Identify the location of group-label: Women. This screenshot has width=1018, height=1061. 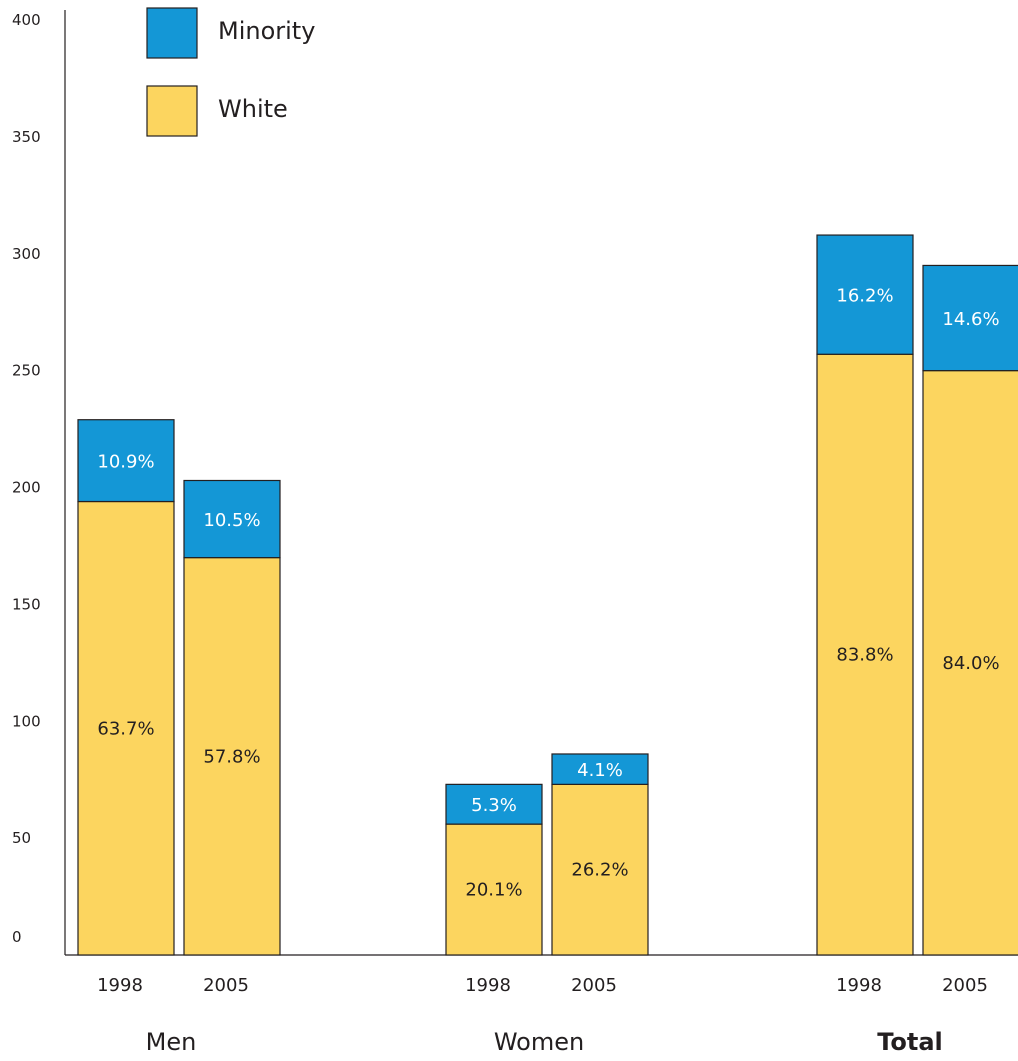
(539, 1042).